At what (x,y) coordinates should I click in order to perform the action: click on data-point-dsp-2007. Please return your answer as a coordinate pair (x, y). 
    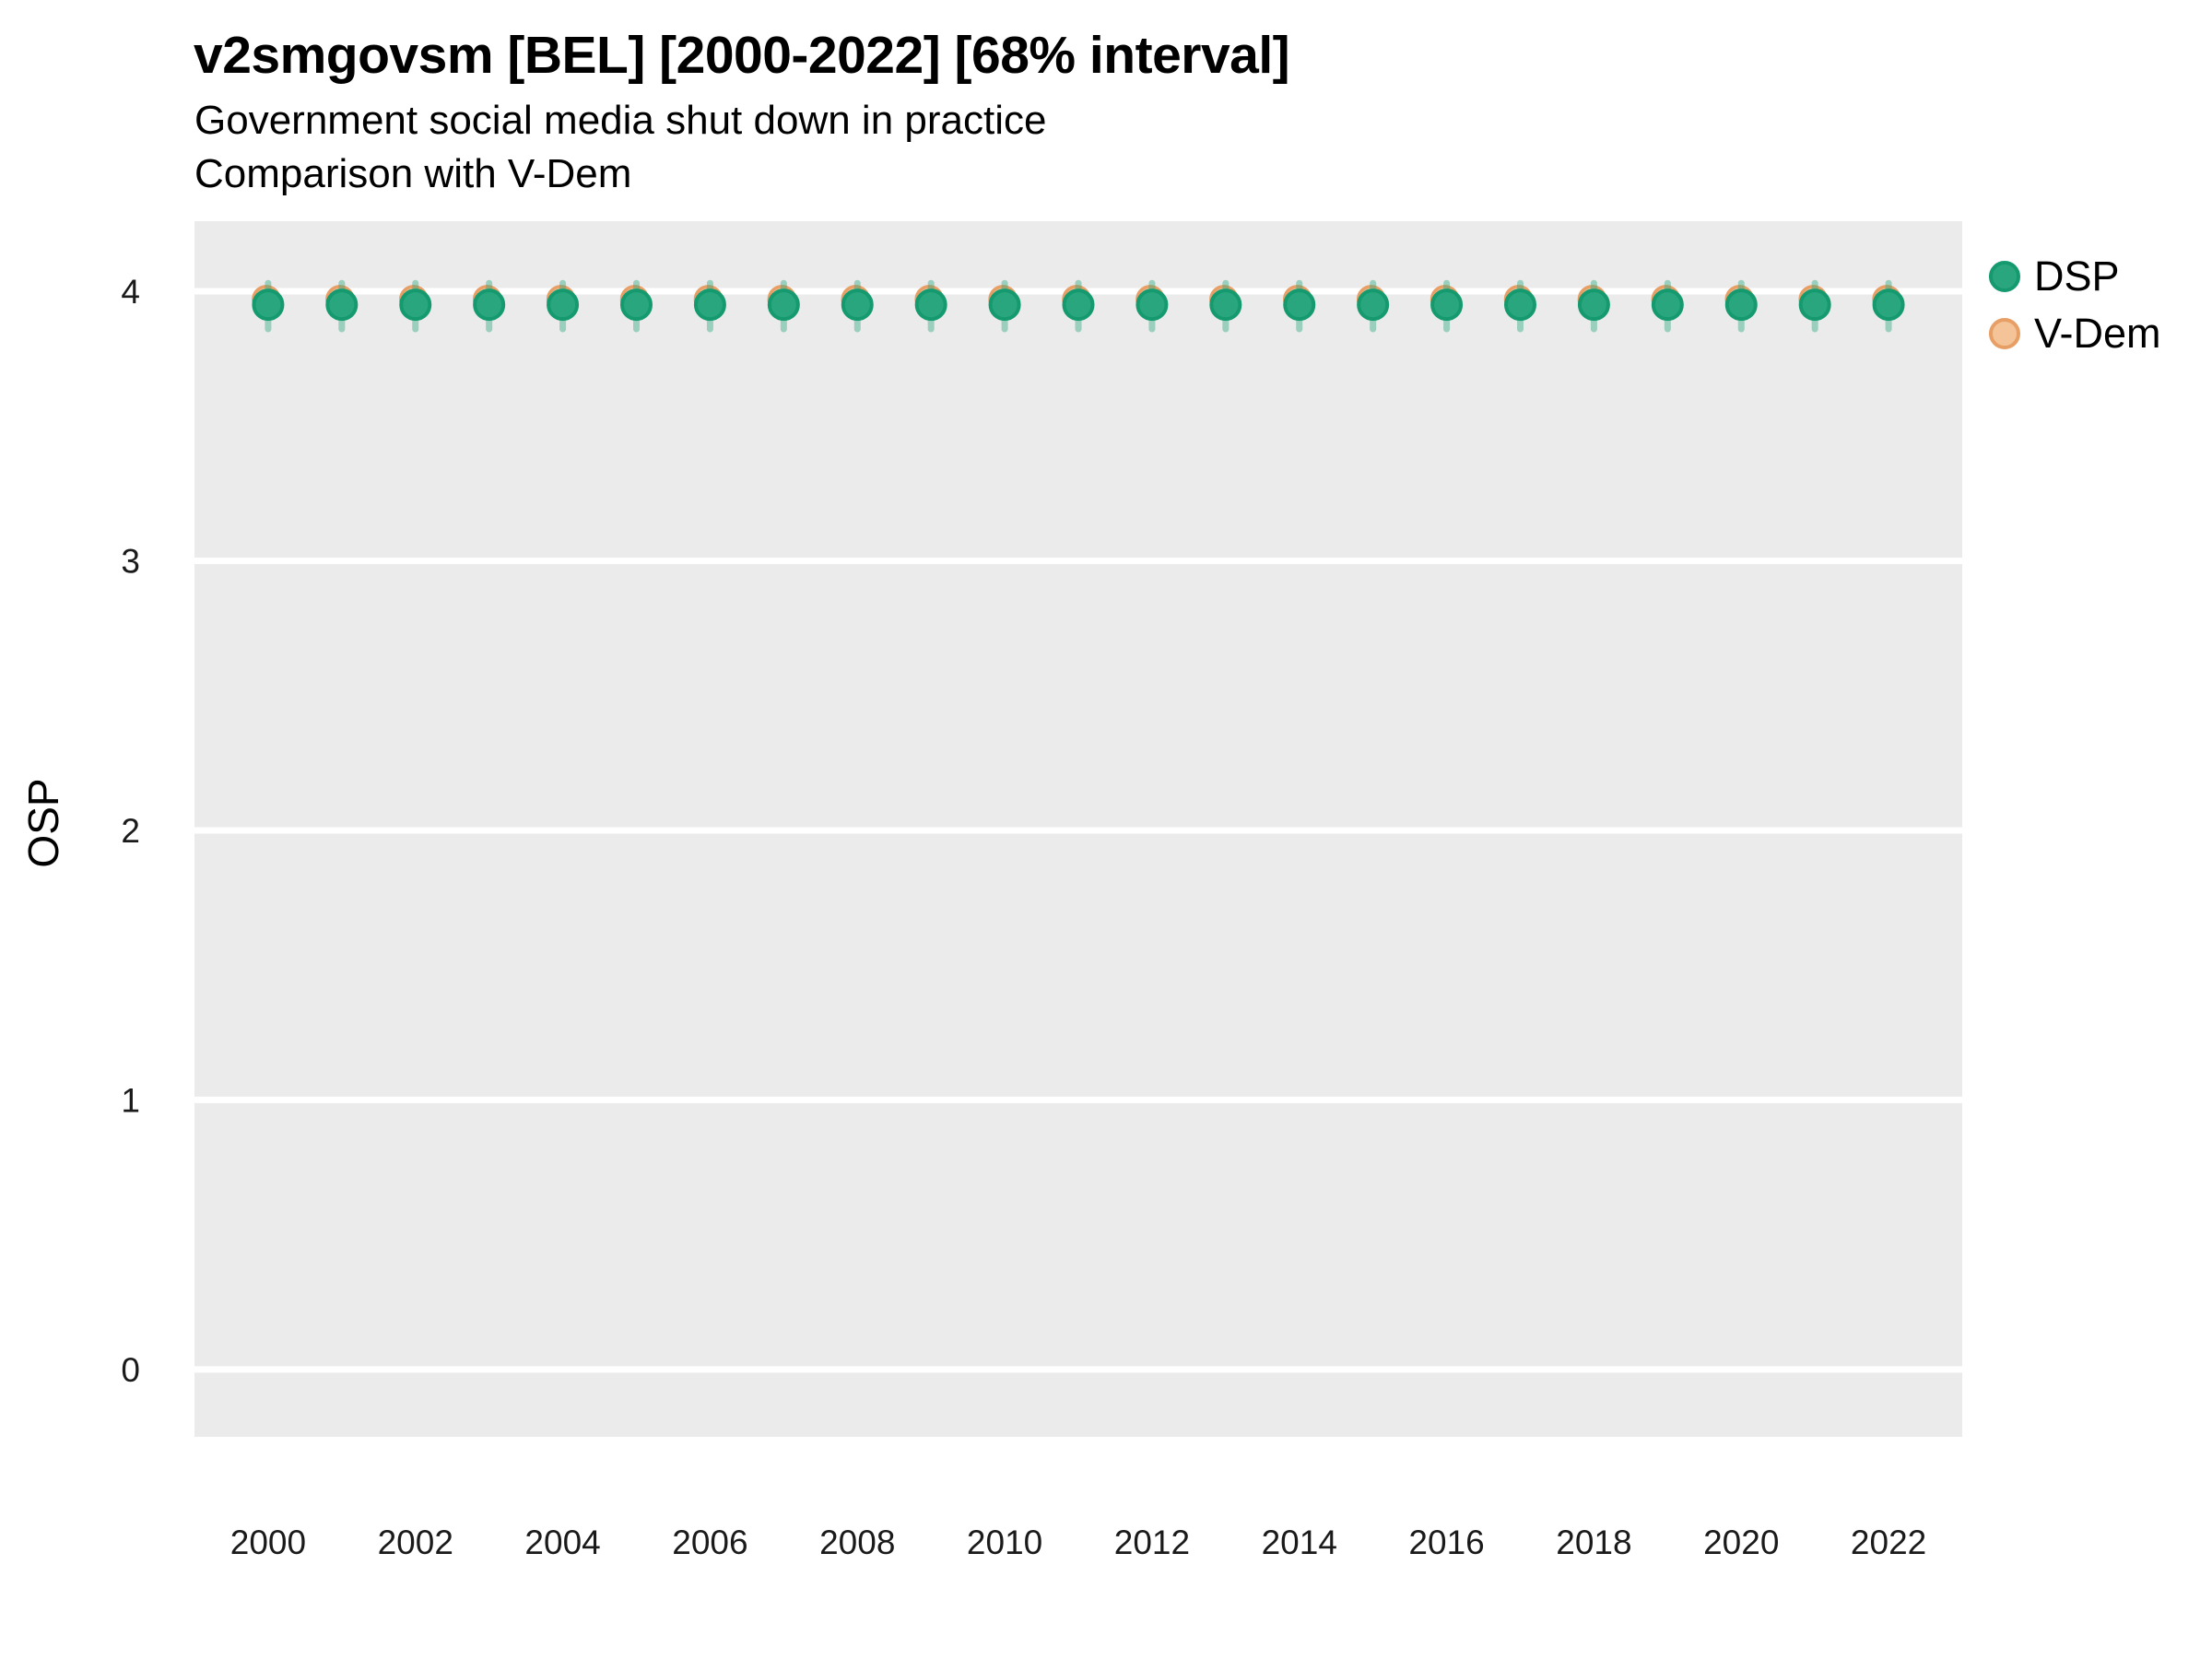
    Looking at the image, I should click on (783, 305).